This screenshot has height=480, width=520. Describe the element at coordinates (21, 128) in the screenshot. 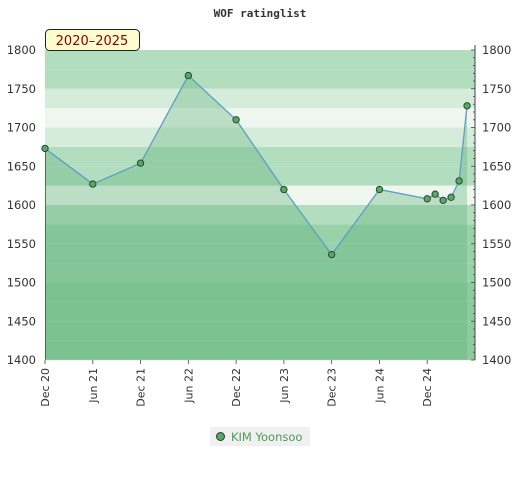

I see `y-tick-label-left: 1700` at that location.